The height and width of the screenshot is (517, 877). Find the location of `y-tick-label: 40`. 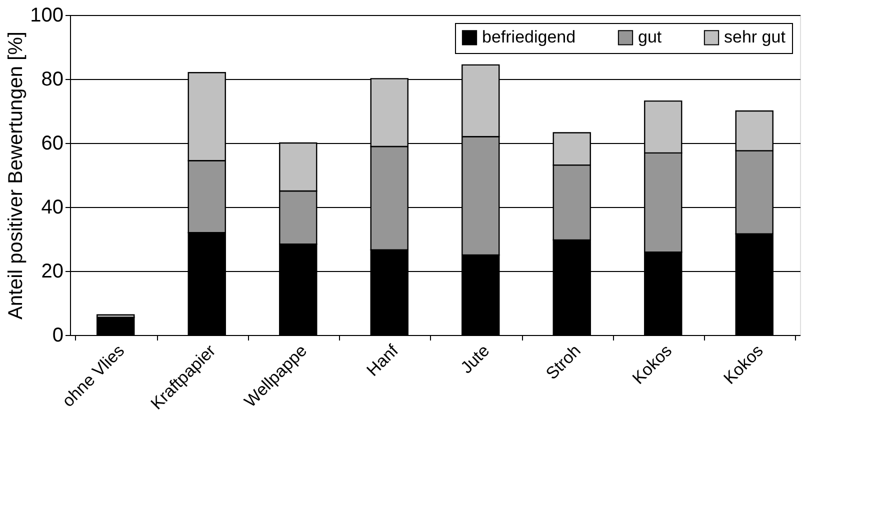

y-tick-label: 40 is located at coordinates (52, 207).